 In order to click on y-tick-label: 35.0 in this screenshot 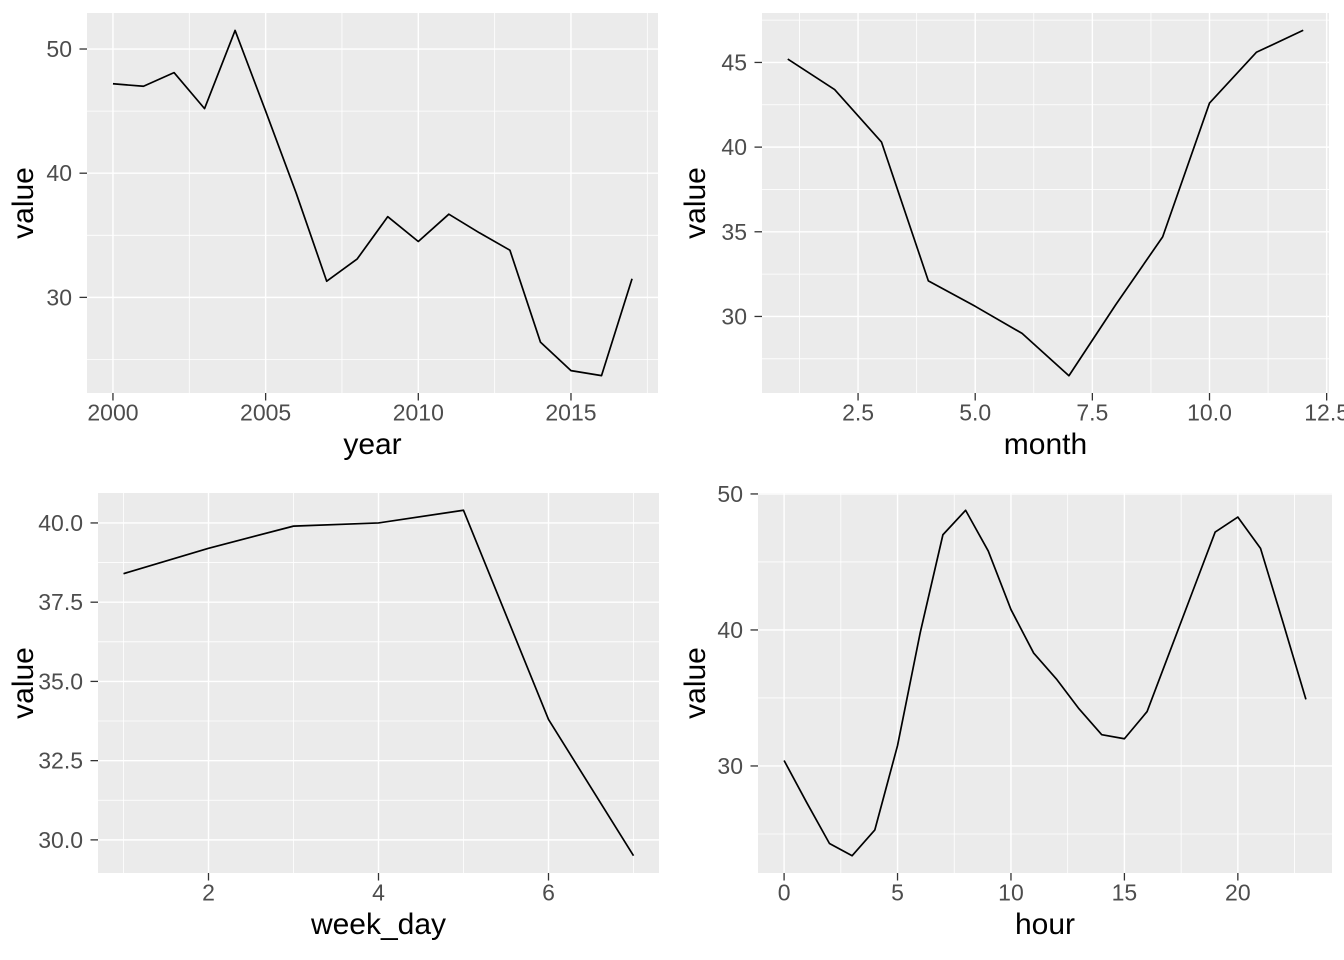, I will do `click(60, 681)`.